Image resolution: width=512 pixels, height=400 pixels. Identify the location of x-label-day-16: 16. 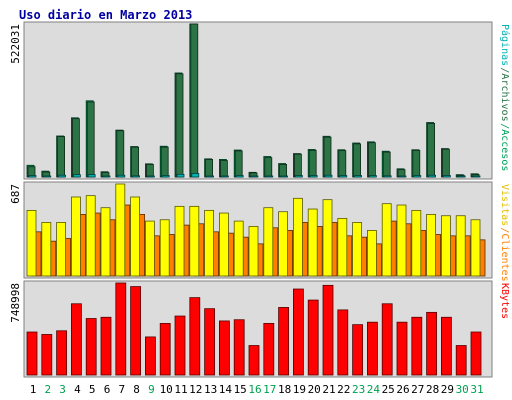
(254, 389).